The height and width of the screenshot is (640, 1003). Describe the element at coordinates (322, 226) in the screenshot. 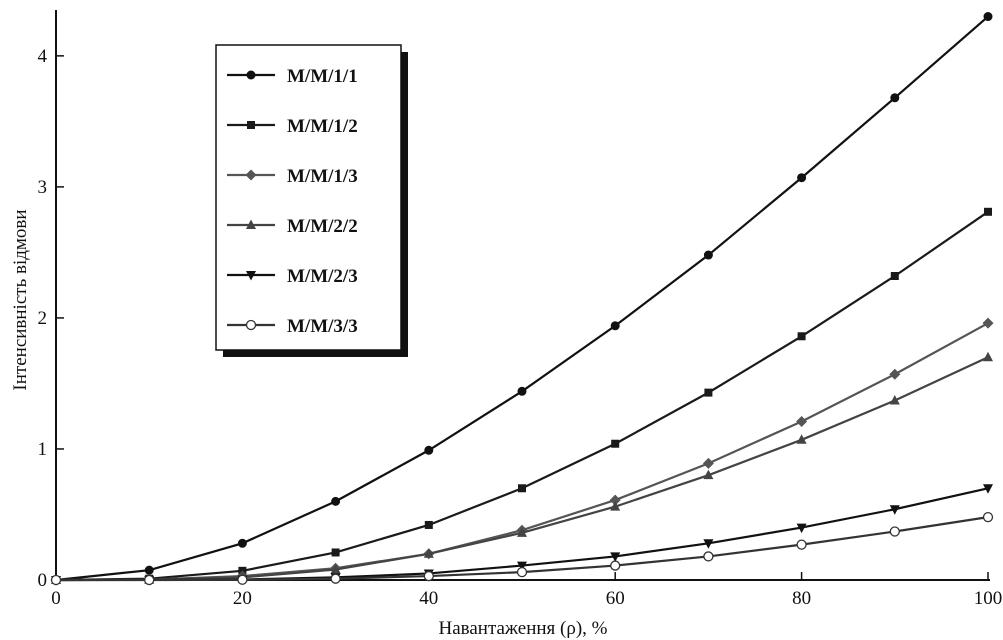

I see `legend-label: M/M/2/2` at that location.